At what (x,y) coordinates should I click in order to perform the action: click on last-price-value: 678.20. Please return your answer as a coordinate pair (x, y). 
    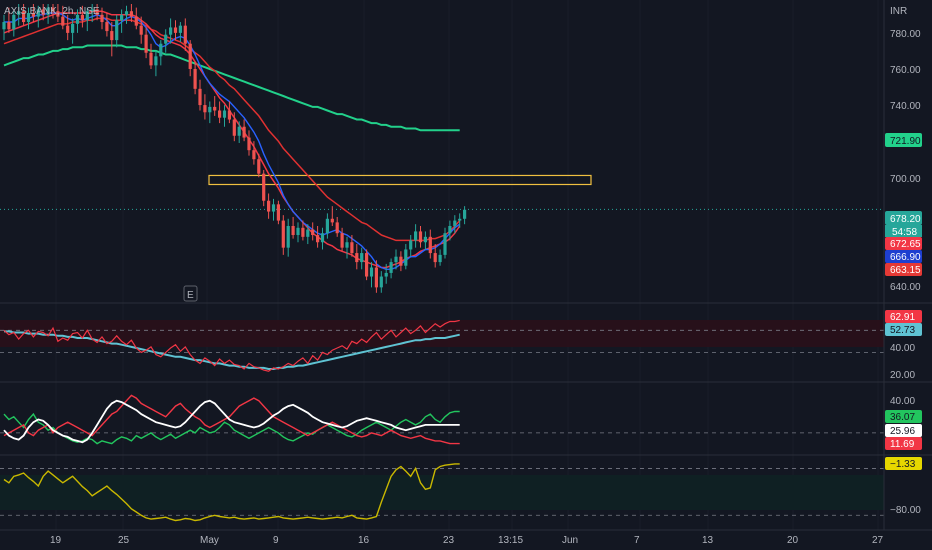
    Looking at the image, I should click on (905, 219).